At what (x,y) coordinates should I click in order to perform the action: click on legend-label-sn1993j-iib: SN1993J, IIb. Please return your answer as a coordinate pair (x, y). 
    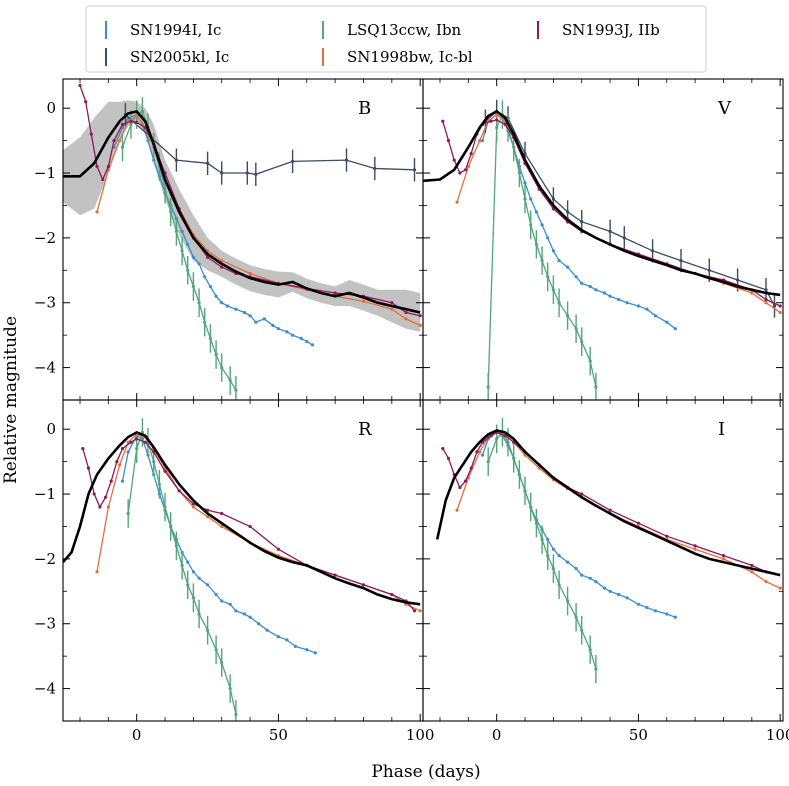
    Looking at the image, I should click on (611, 30).